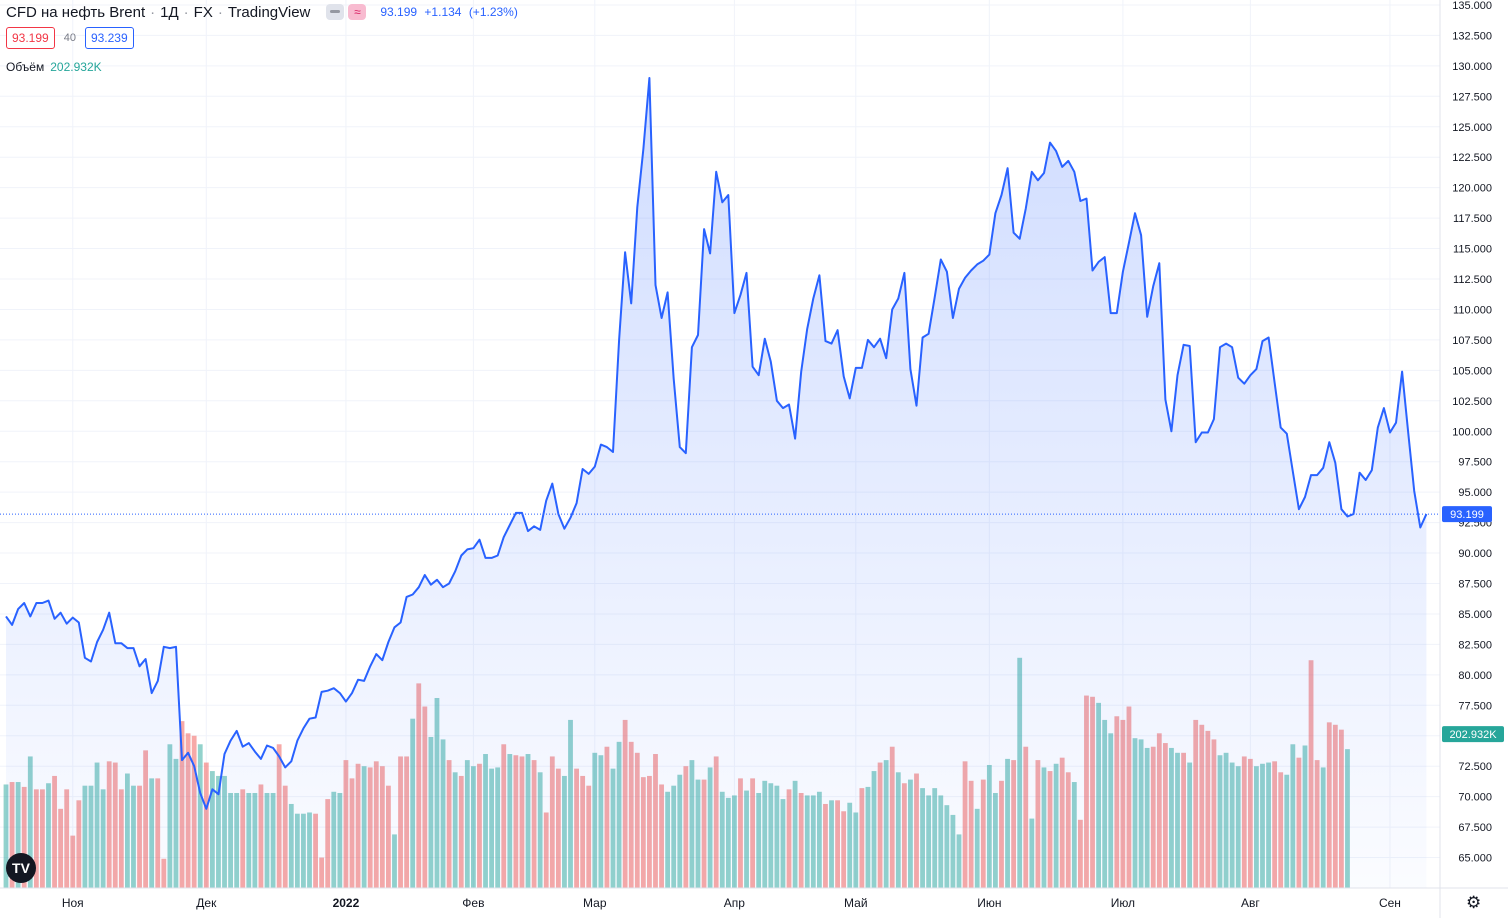 The image size is (1508, 918). I want to click on y-tick-label: 87.500, so click(1475, 585).